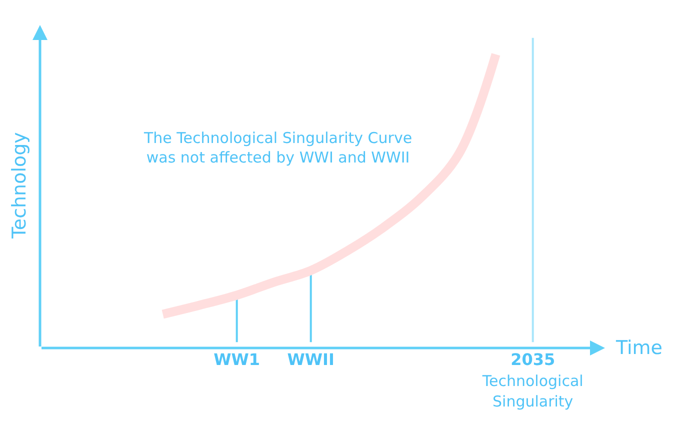 This screenshot has height=423, width=675. What do you see at coordinates (310, 359) in the screenshot?
I see `x-tick-label: WWII` at bounding box center [310, 359].